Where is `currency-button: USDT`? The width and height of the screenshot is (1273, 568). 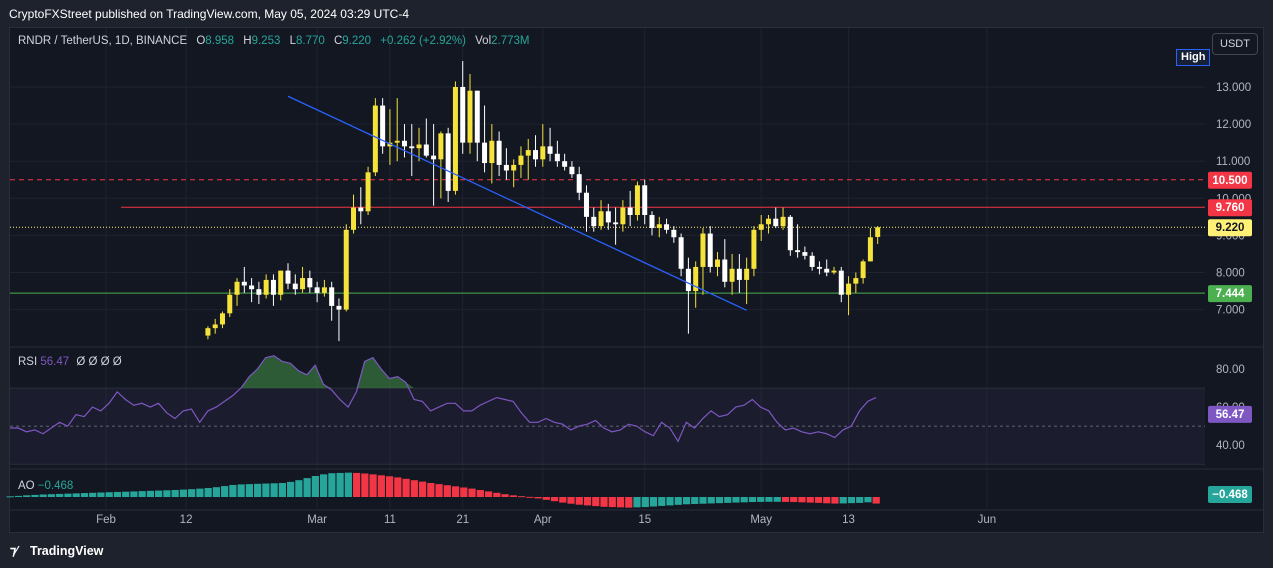
currency-button: USDT is located at coordinates (1235, 44).